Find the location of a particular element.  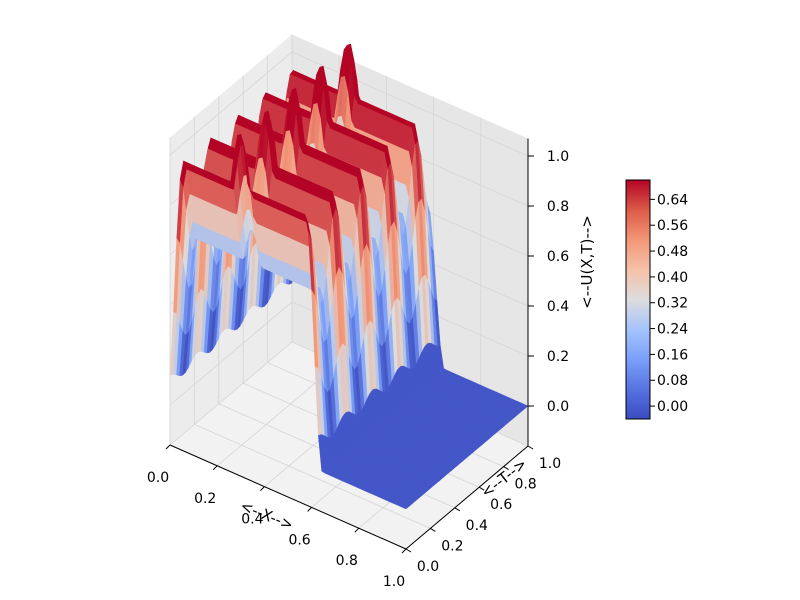

t-tick-label: 0.4 is located at coordinates (477, 526).